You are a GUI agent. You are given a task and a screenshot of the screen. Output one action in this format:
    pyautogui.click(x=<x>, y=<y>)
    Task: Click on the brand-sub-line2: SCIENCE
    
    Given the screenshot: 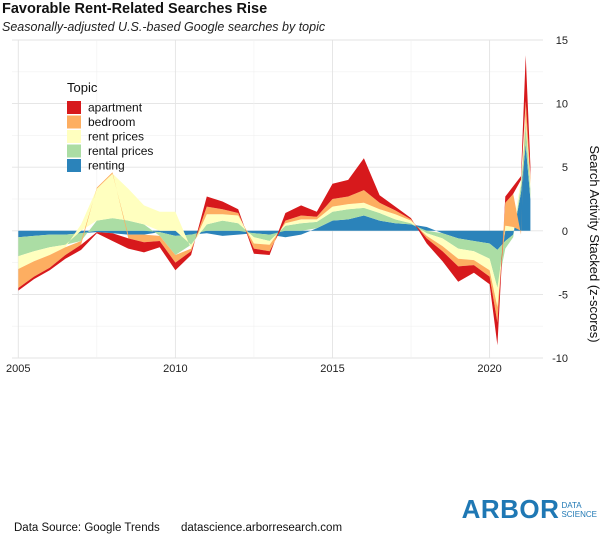 What is the action you would take?
    pyautogui.click(x=579, y=514)
    